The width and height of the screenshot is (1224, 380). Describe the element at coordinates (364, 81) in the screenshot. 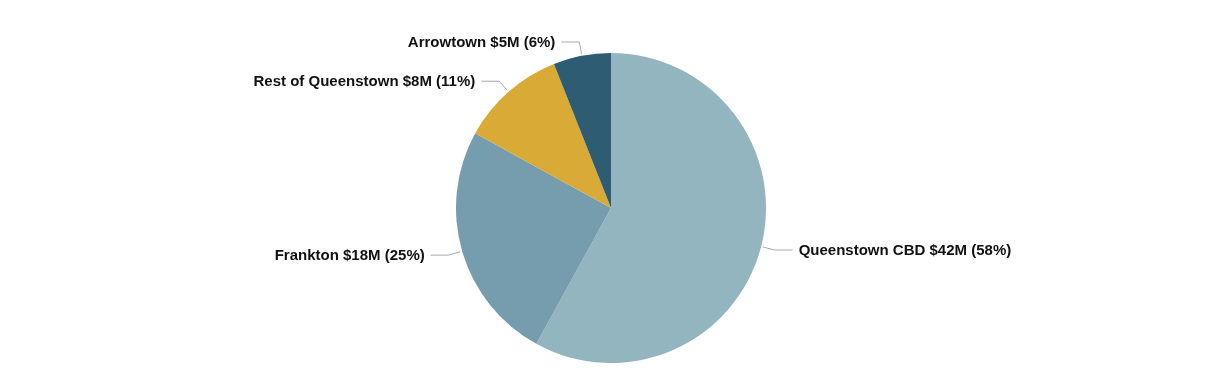

I see `slice-label: Rest of Queenstown $8M (11%)` at that location.